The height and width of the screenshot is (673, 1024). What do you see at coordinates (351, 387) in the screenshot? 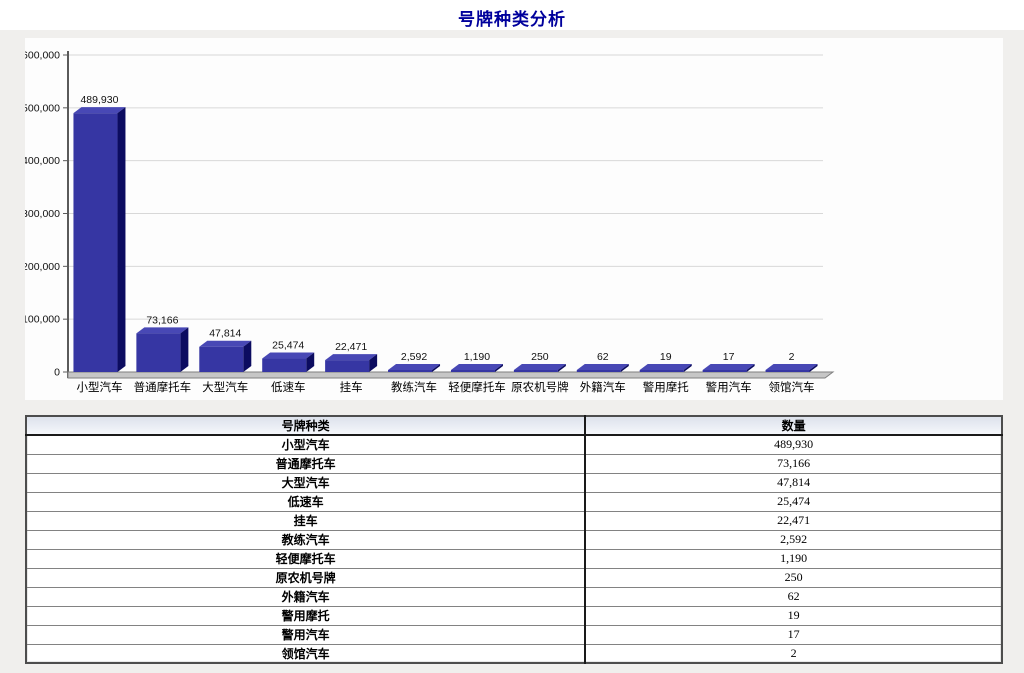
I see `x-axis-category-label: 挂车` at bounding box center [351, 387].